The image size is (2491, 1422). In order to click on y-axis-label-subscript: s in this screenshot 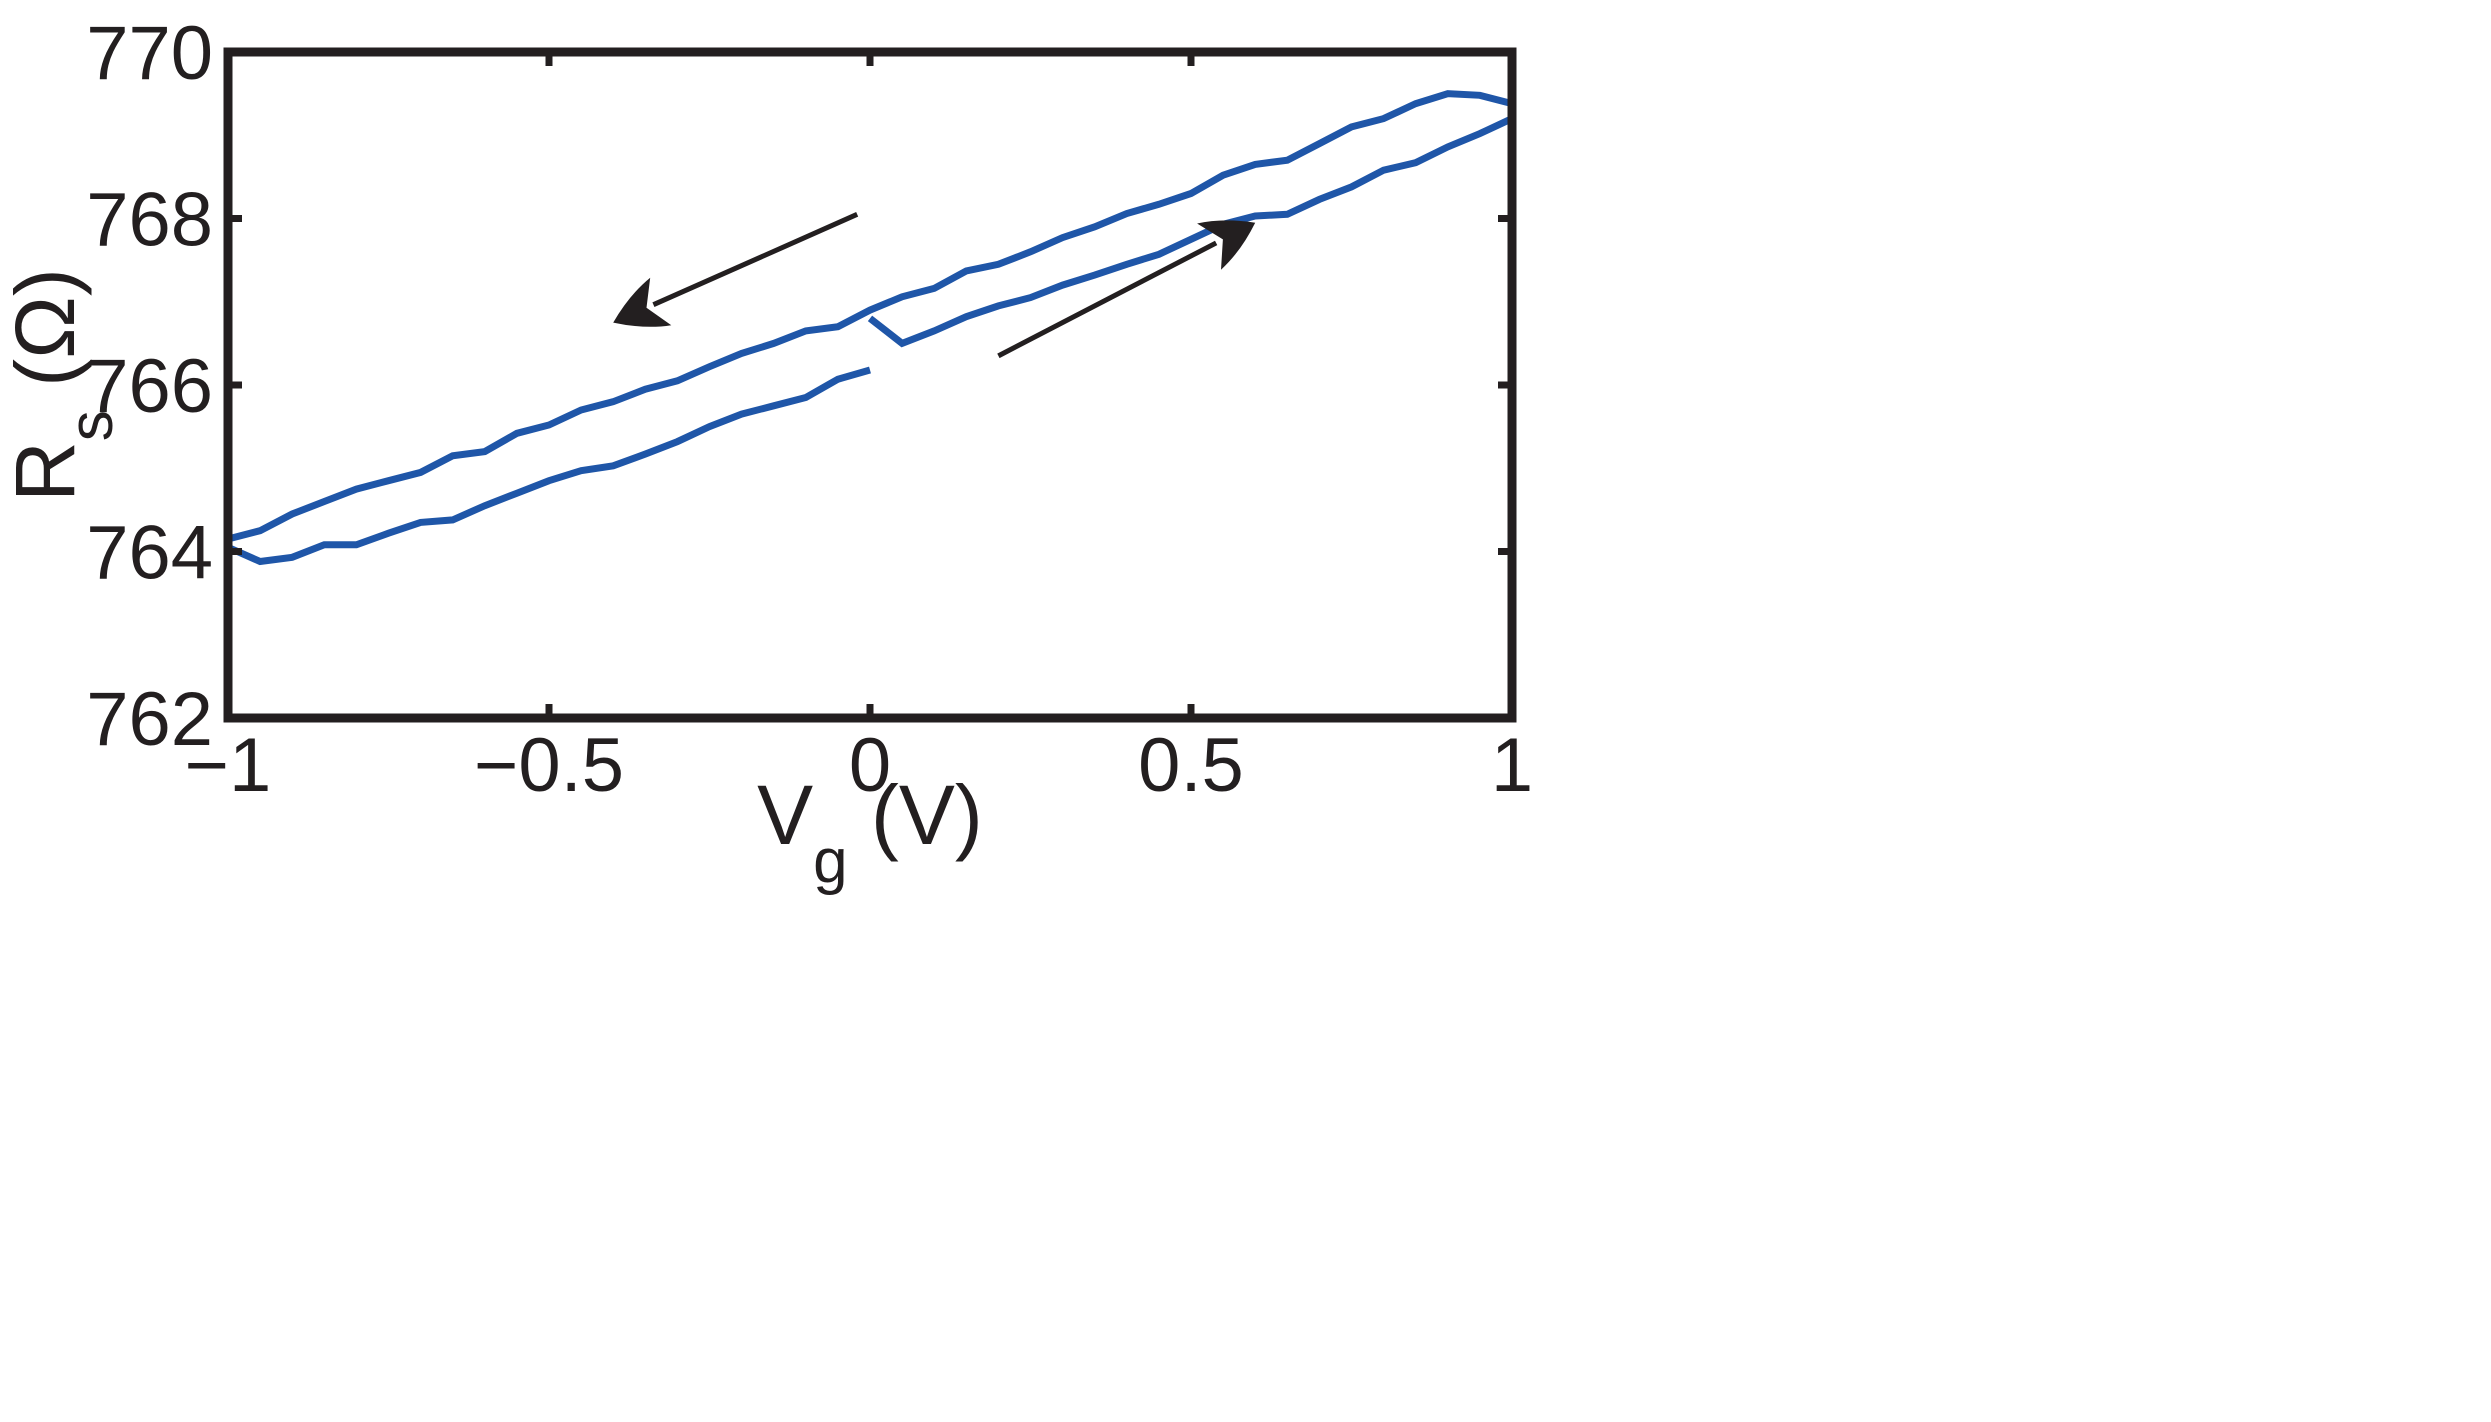, I will do `click(91, 425)`.